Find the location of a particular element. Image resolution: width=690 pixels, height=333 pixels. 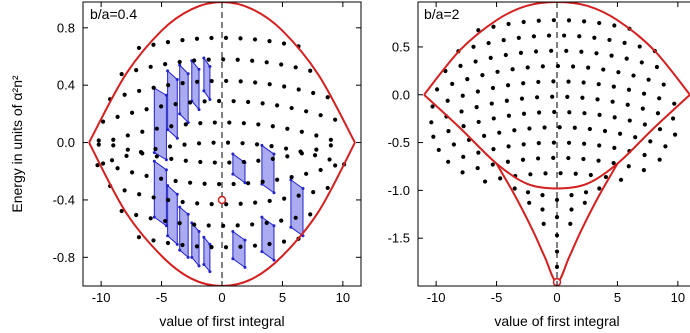

panel-label: b/a=0.4 is located at coordinates (113, 14).